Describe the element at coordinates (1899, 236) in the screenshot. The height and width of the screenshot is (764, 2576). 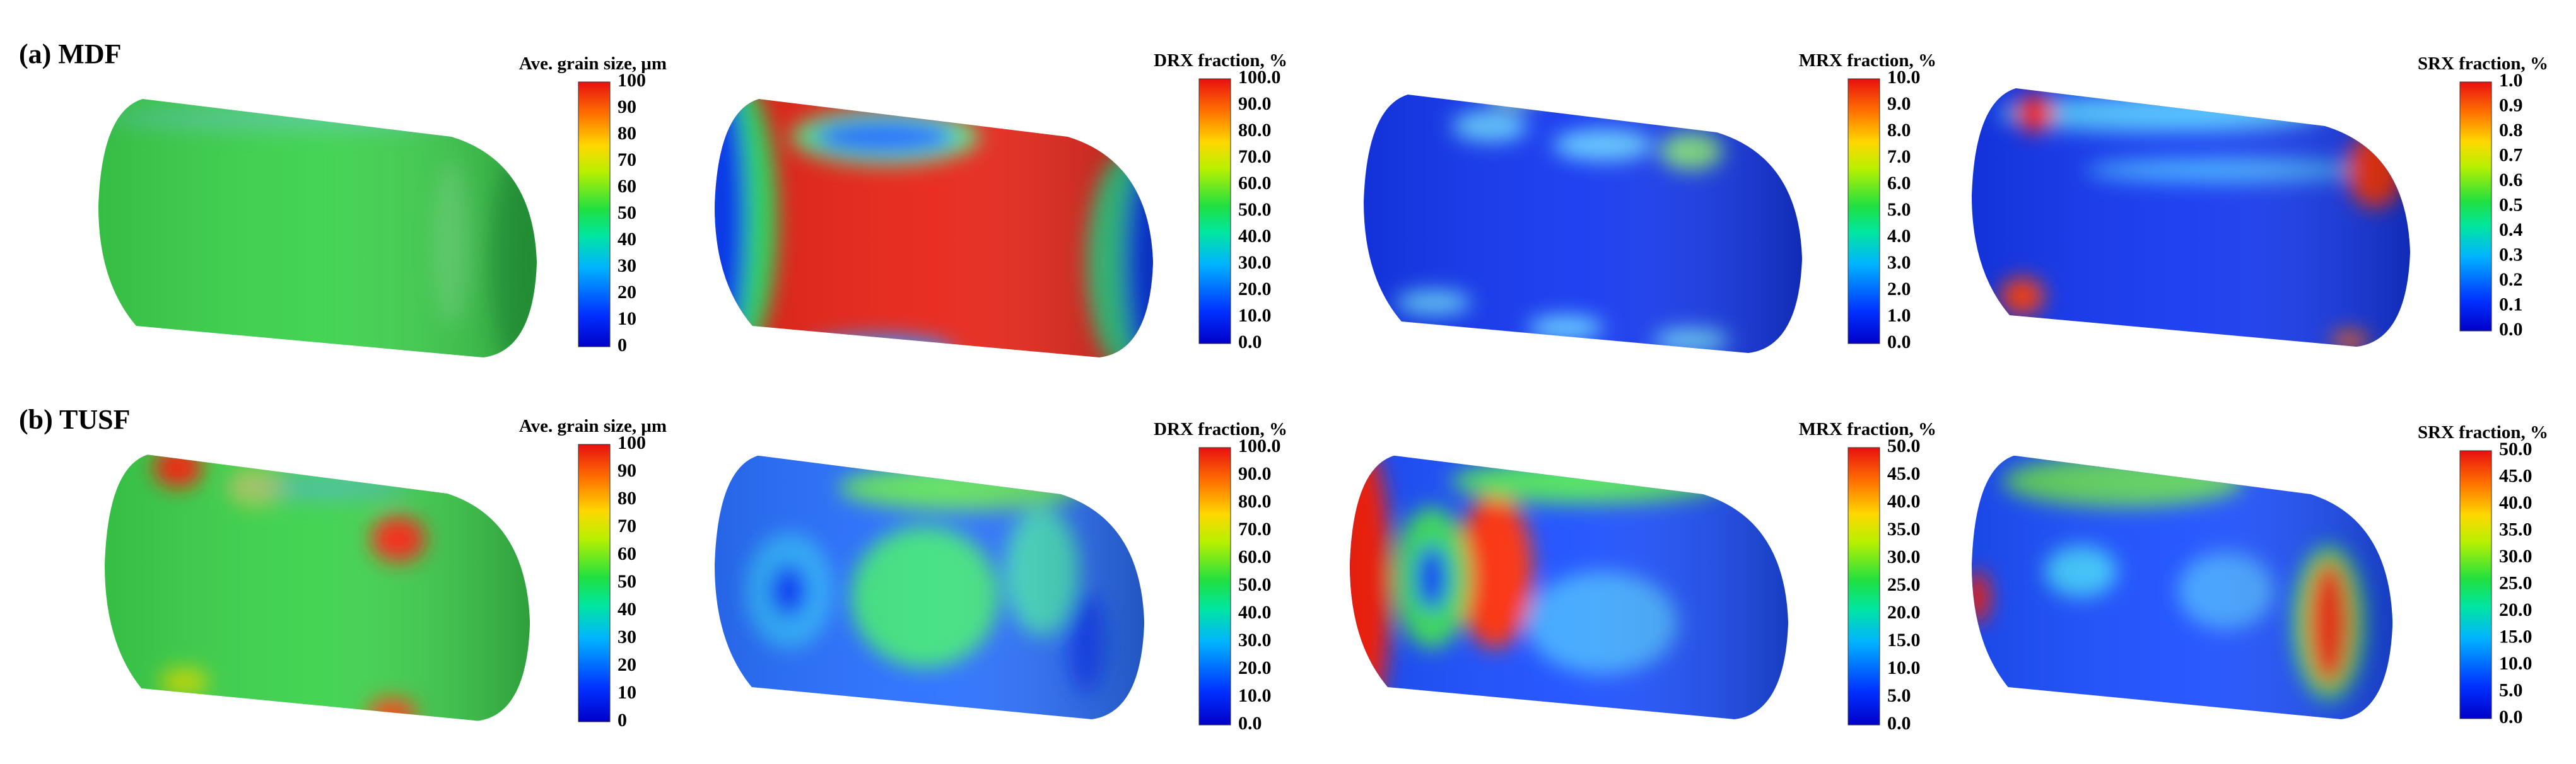
I see `colorbar-tick-label: 4.0` at that location.